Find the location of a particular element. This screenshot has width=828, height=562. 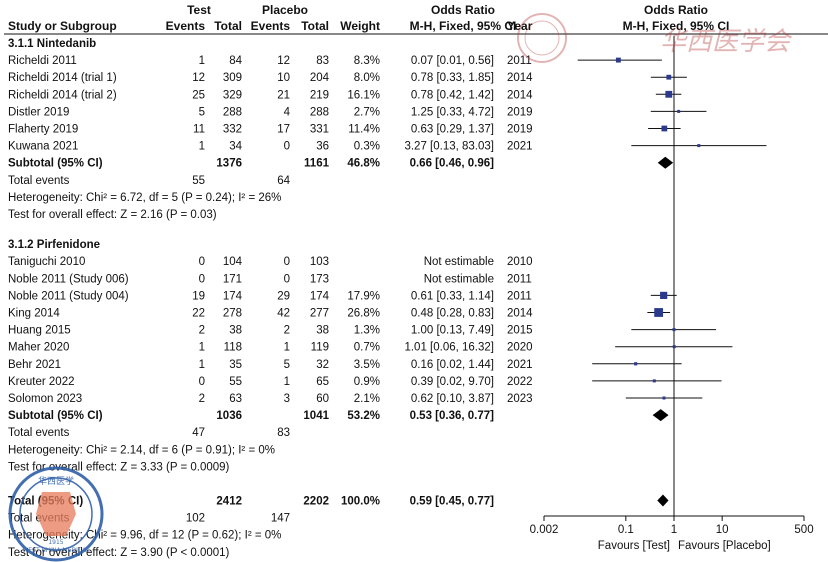

total-events-placebo: 64 is located at coordinates (283, 181).